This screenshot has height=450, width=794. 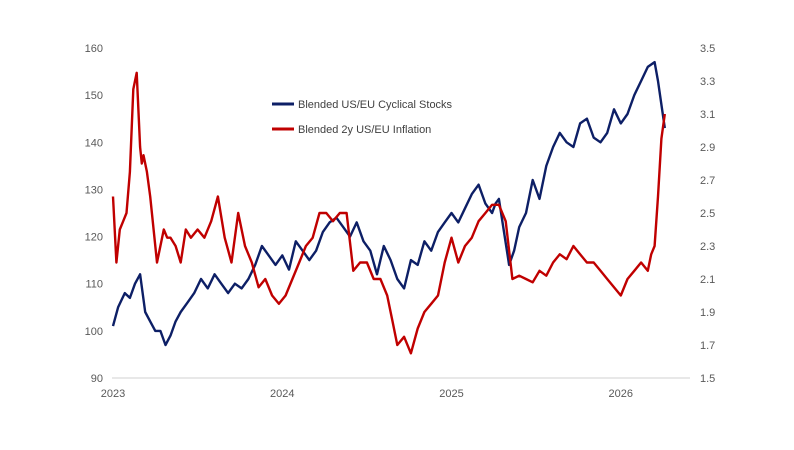 I want to click on left-tick-label: 130, so click(x=94, y=190).